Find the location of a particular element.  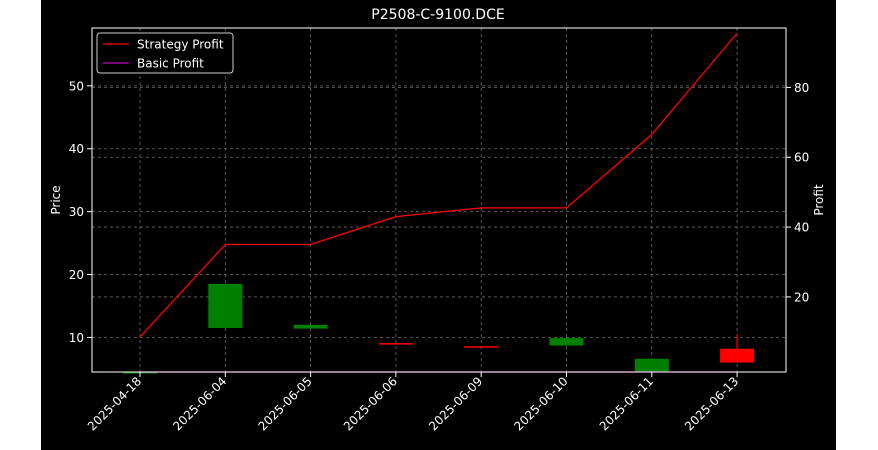

x-tick-label: 2025-06-10 is located at coordinates (540, 403).